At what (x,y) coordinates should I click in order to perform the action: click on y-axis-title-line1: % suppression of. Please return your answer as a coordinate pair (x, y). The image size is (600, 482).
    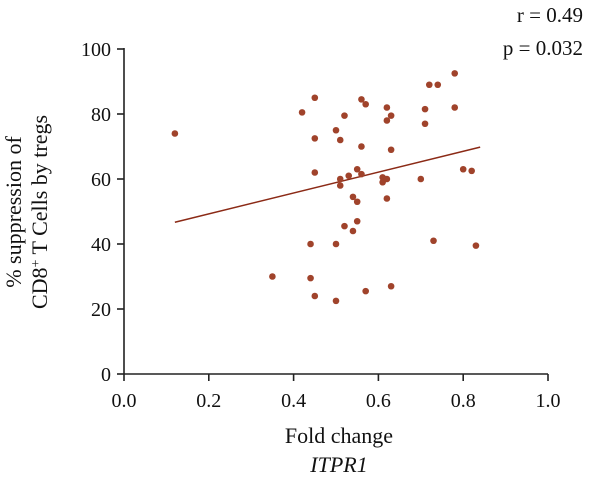
    Looking at the image, I should click on (13, 212).